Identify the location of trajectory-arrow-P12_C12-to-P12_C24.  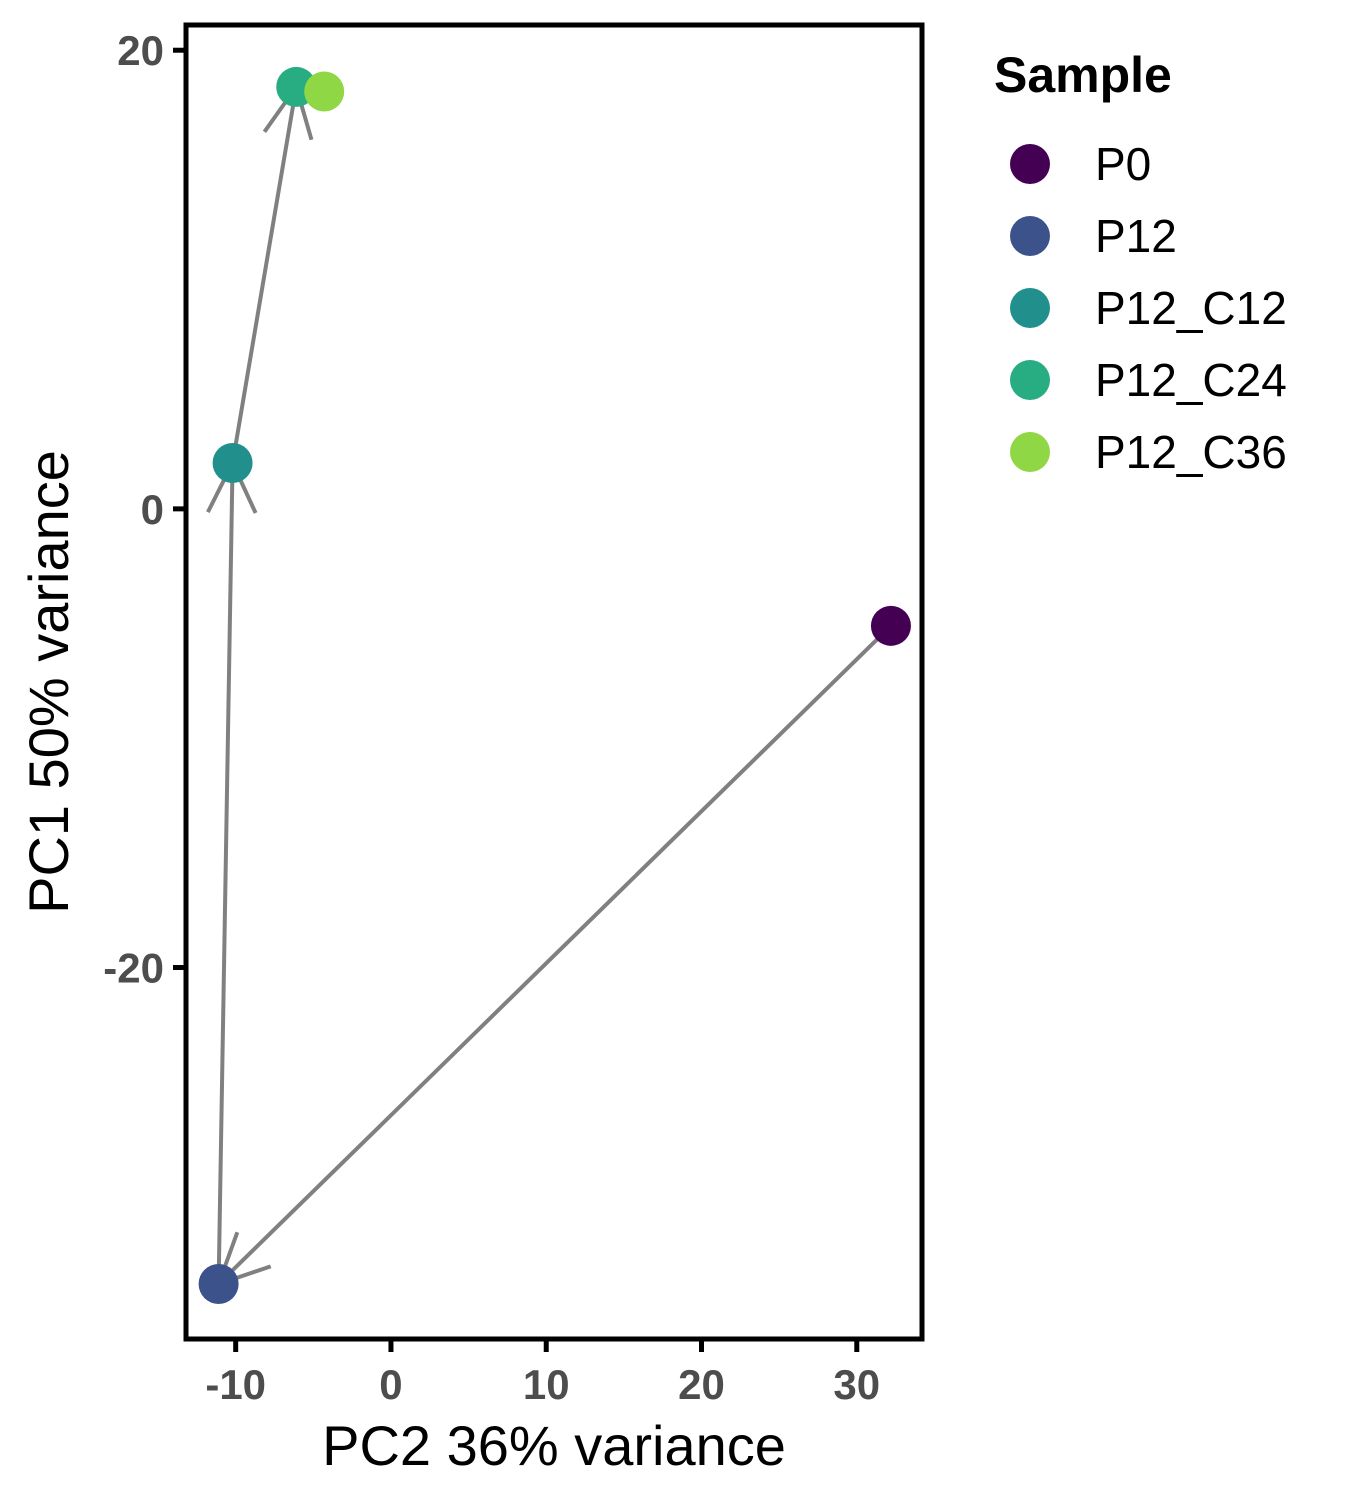
(264, 275).